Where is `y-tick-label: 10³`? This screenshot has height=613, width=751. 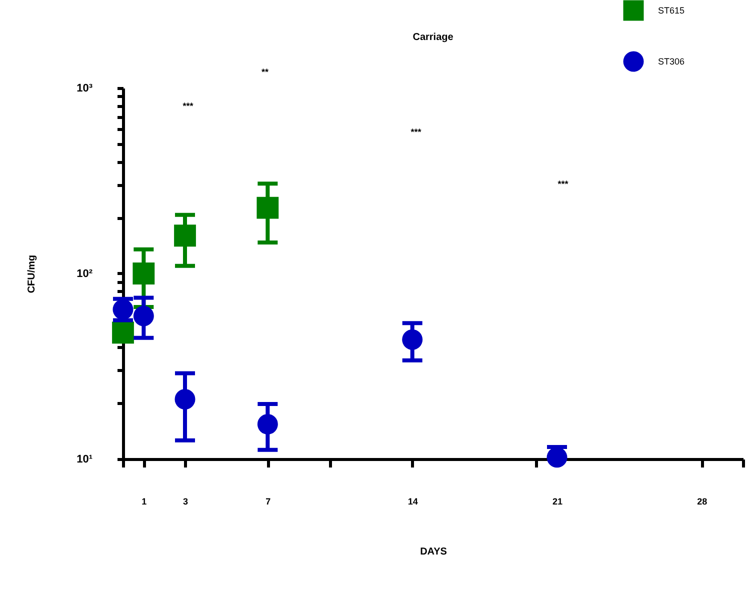
y-tick-label: 10³ is located at coordinates (84, 88).